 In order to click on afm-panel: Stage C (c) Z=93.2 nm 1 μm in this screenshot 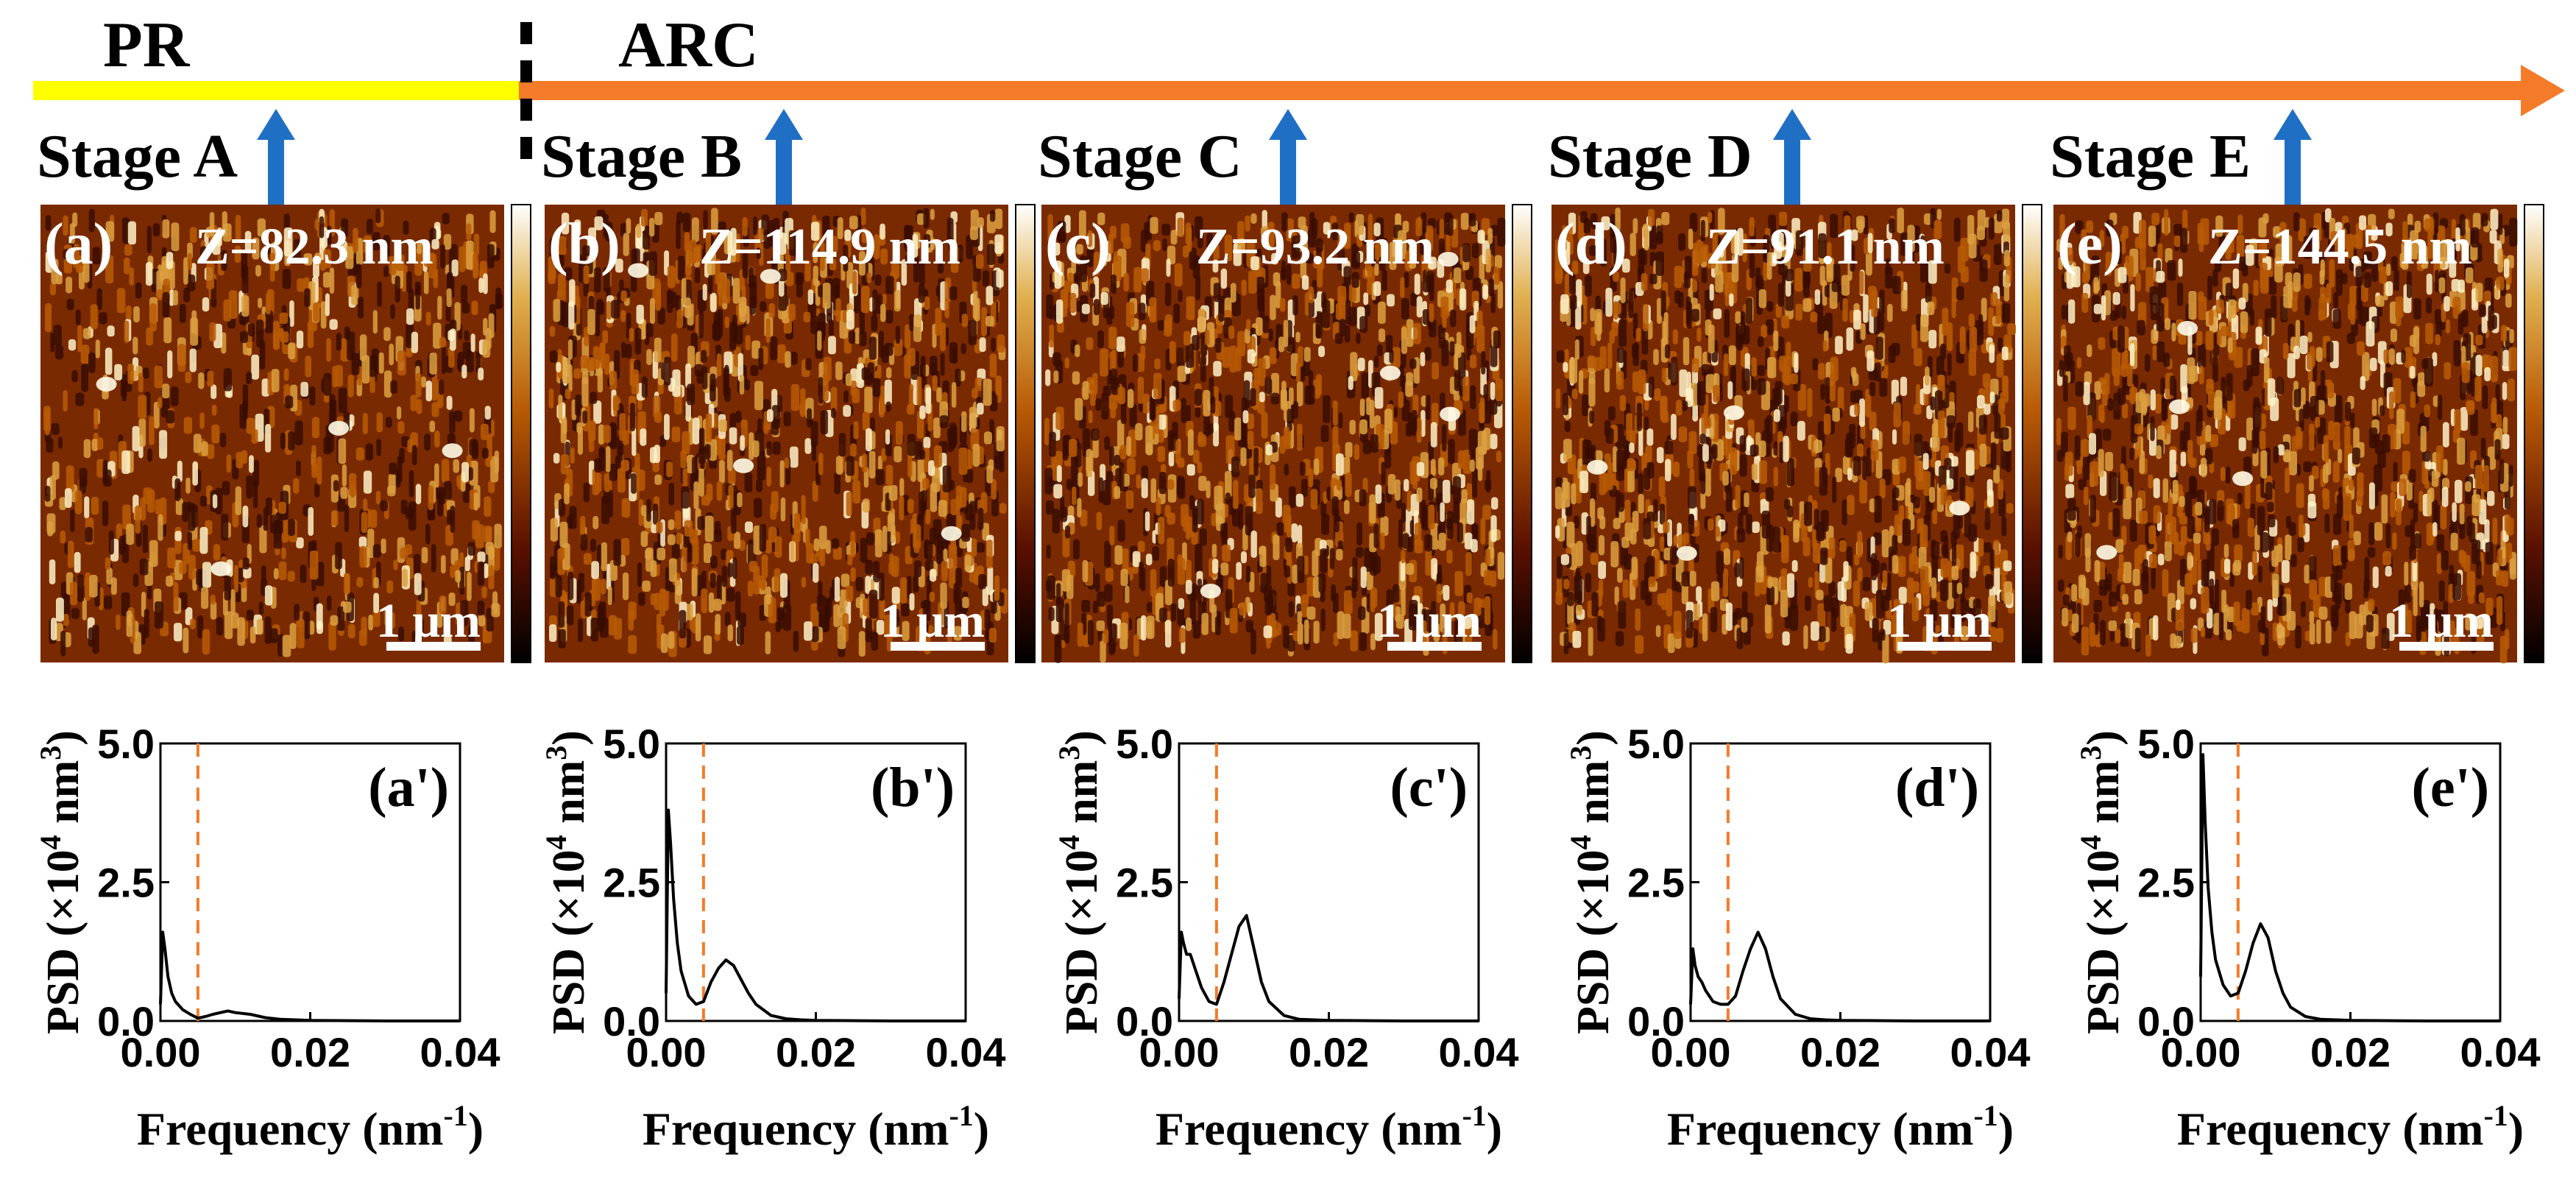, I will do `click(1285, 386)`.